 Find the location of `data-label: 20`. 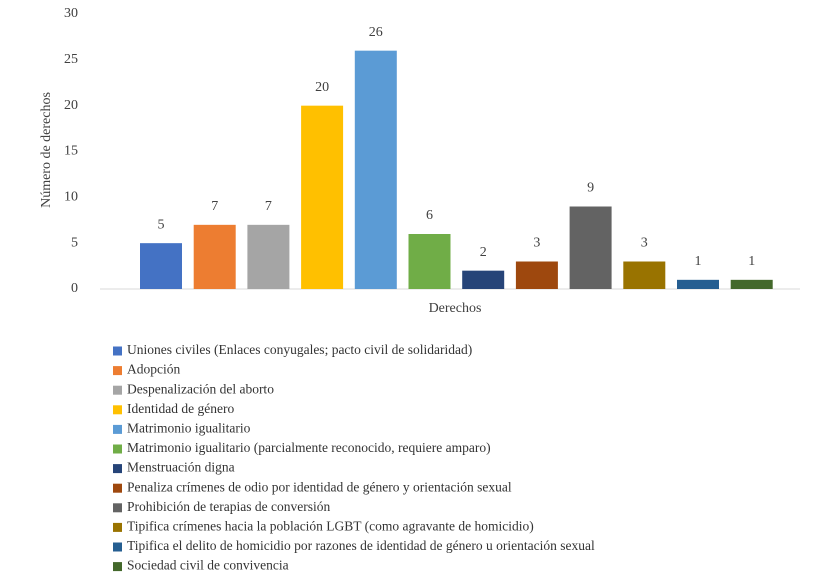

data-label: 20 is located at coordinates (322, 87).